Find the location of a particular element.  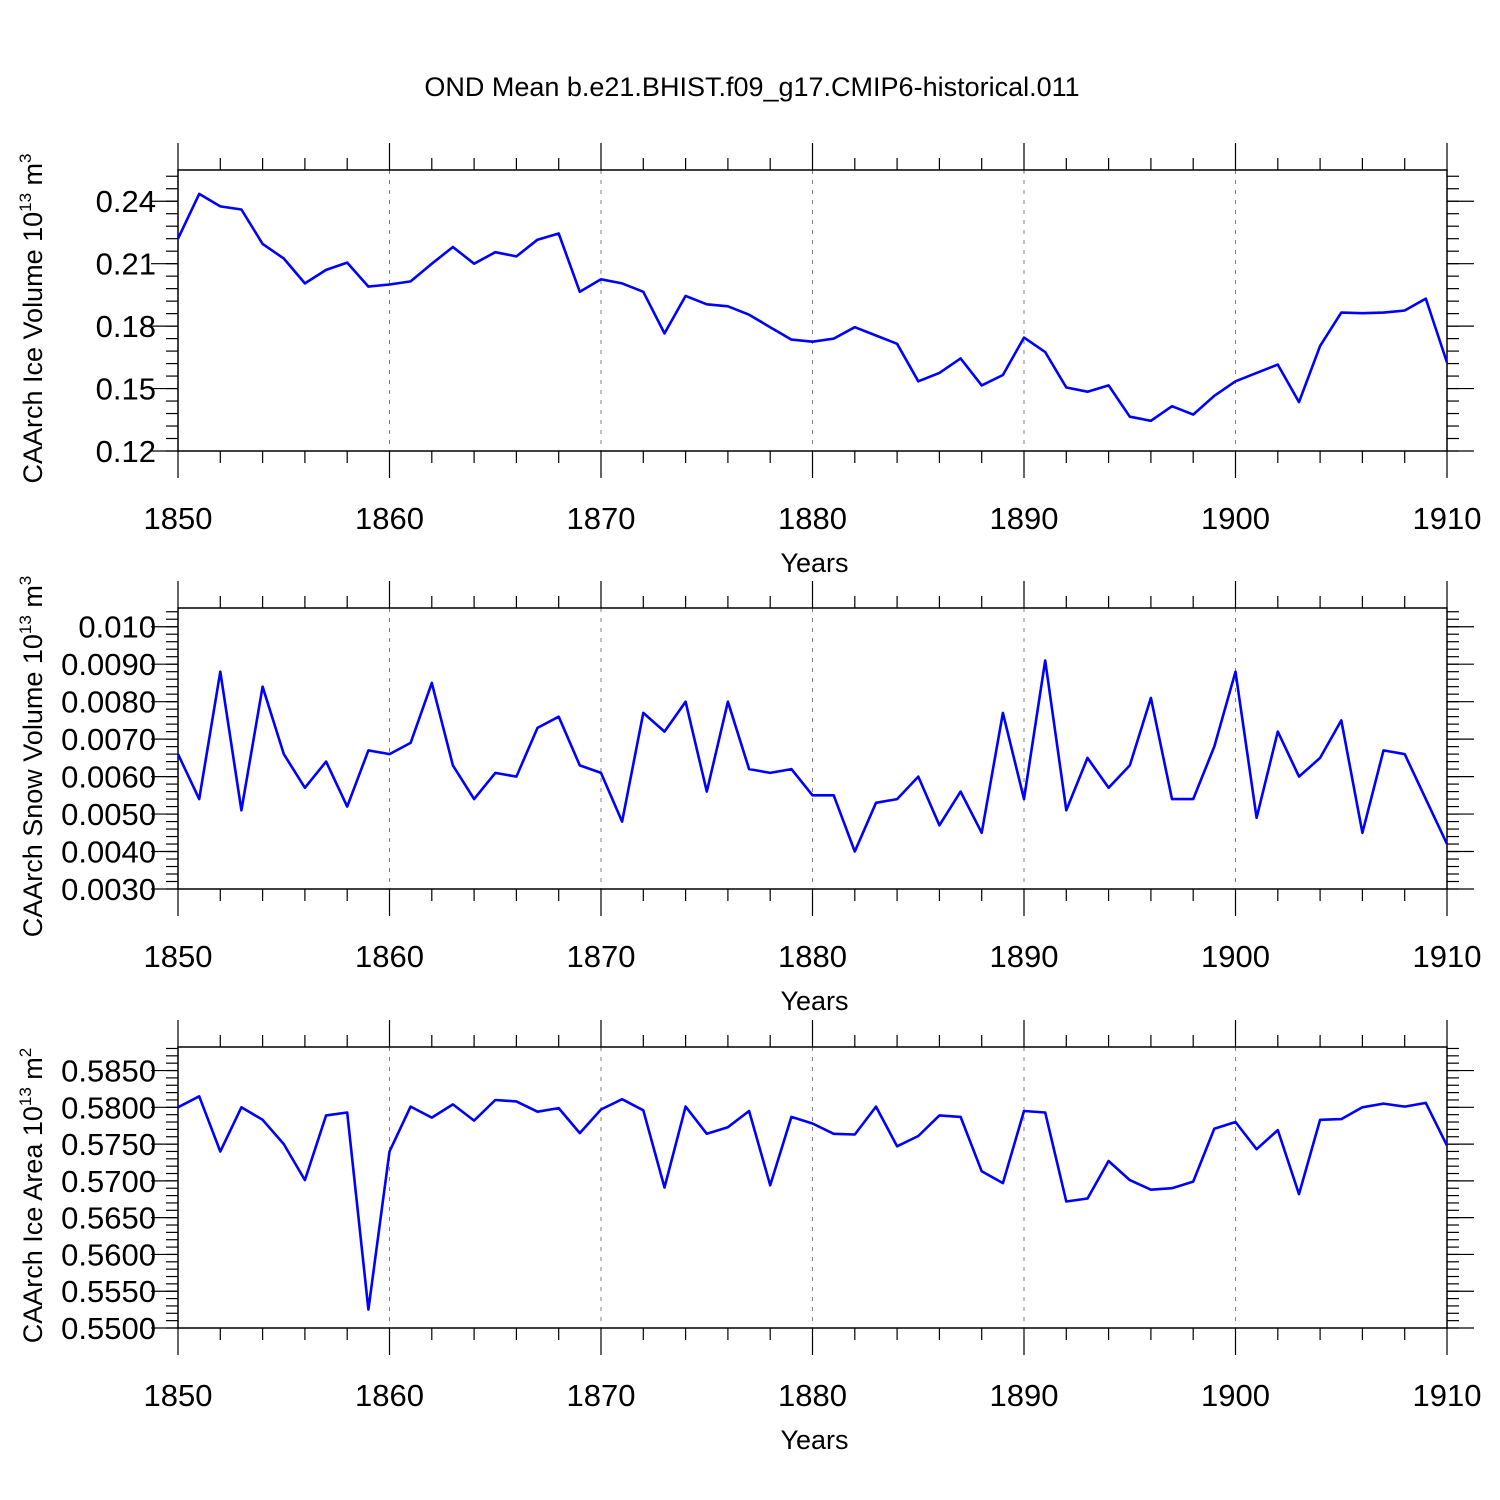

y-axis-label-text: CAArch Ice Area 10 is located at coordinates (33, 1224).